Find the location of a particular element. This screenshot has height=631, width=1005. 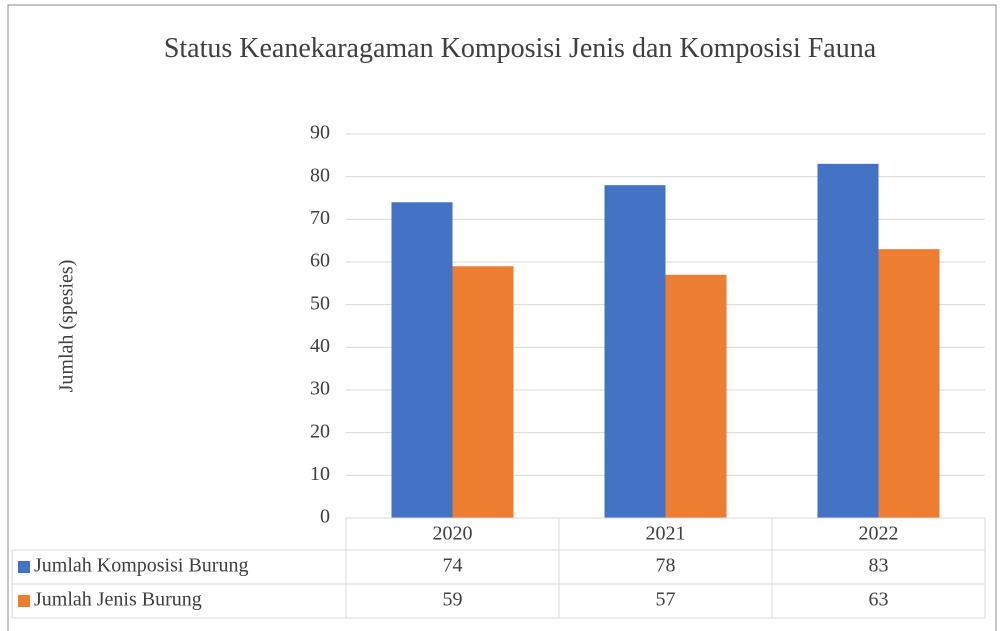

x-tick-label: 2021 is located at coordinates (666, 534).